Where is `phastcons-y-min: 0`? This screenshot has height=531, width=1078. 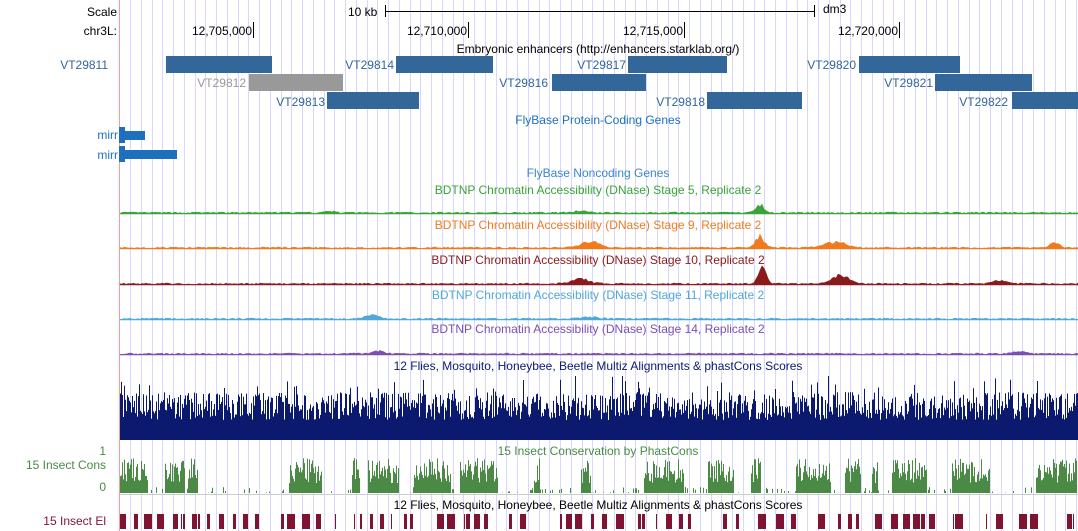 phastcons-y-min: 0 is located at coordinates (102, 487).